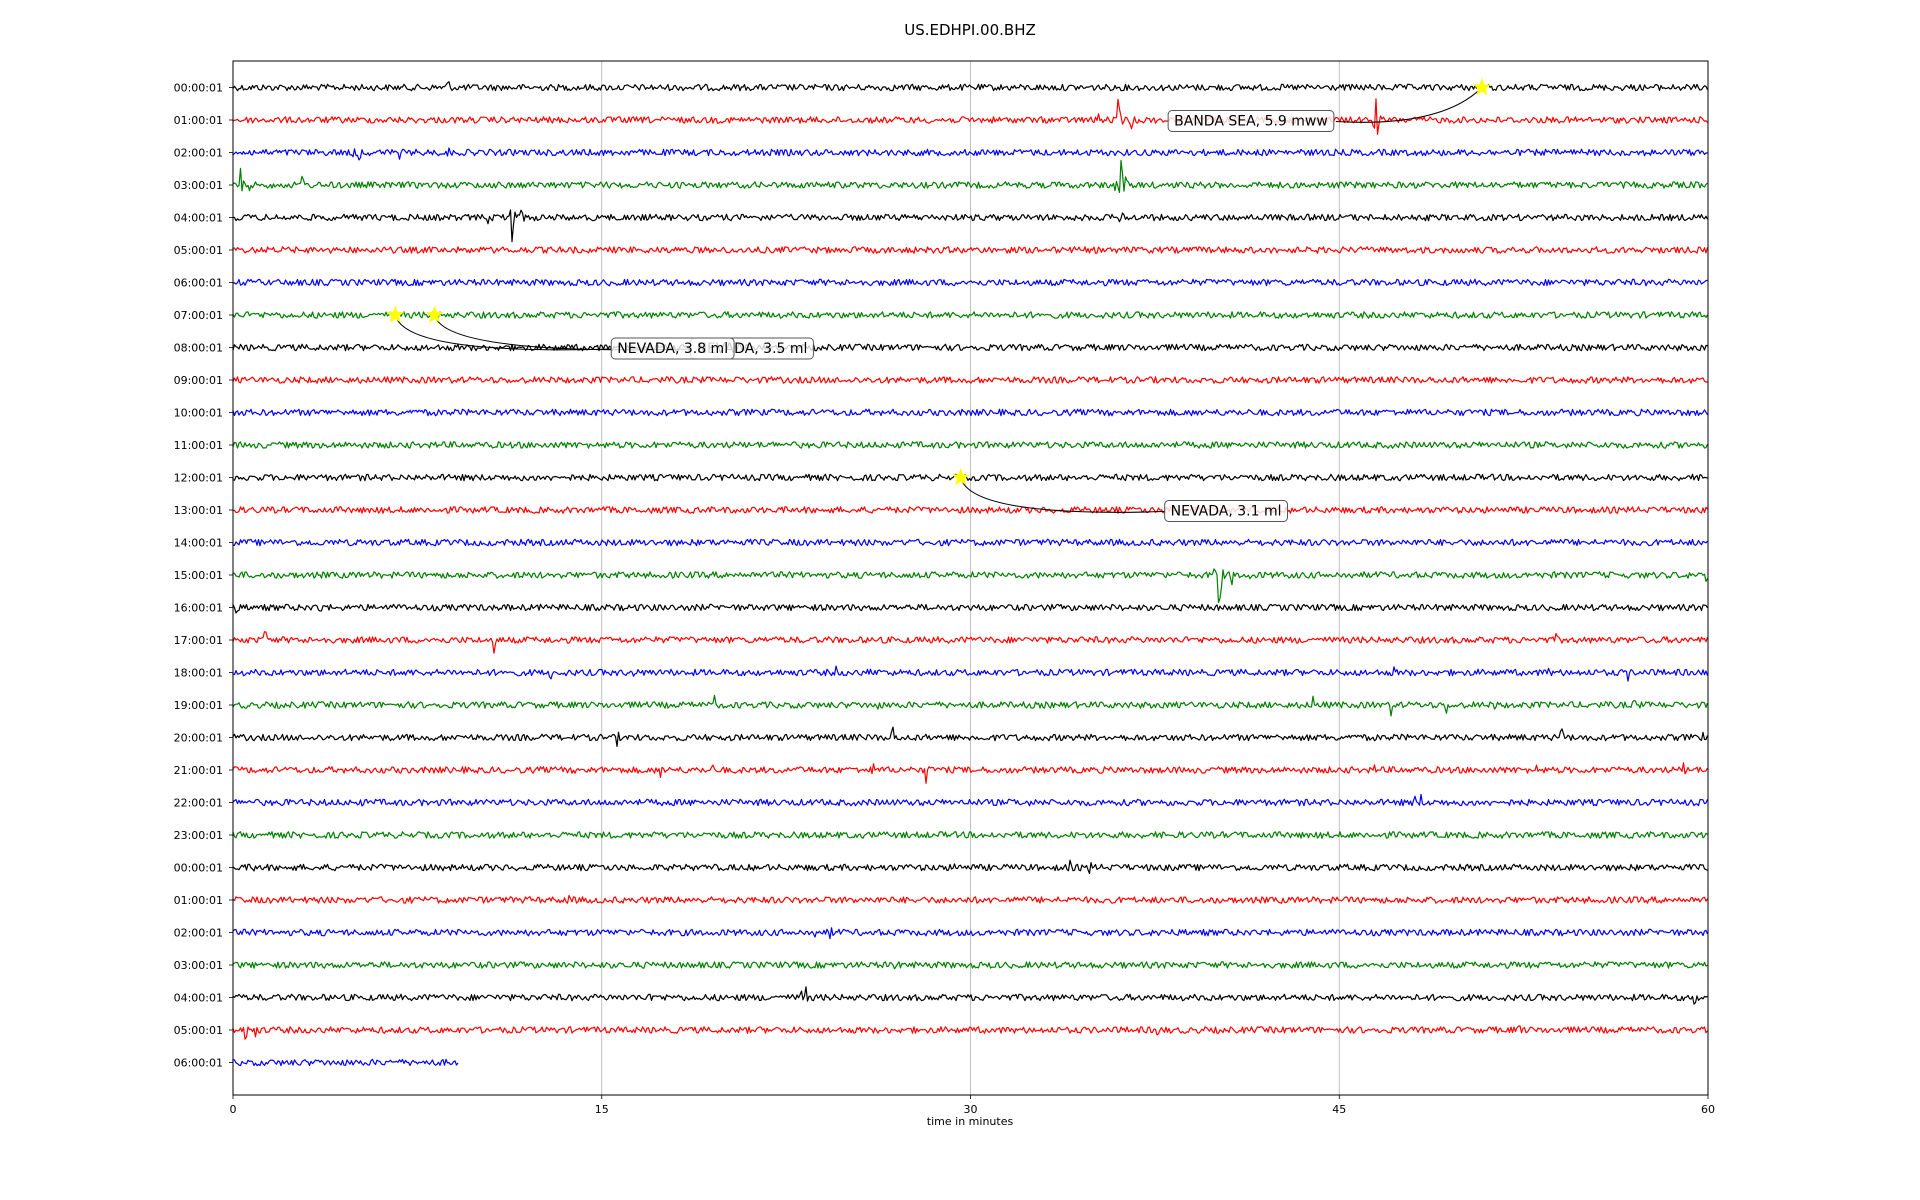  Describe the element at coordinates (198, 608) in the screenshot. I see `y-tick-label: 16:00:01` at that location.